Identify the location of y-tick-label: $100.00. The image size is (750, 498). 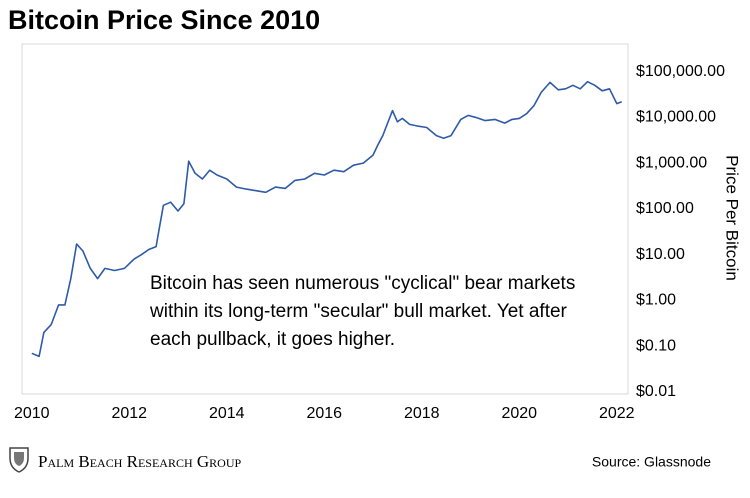
(665, 208).